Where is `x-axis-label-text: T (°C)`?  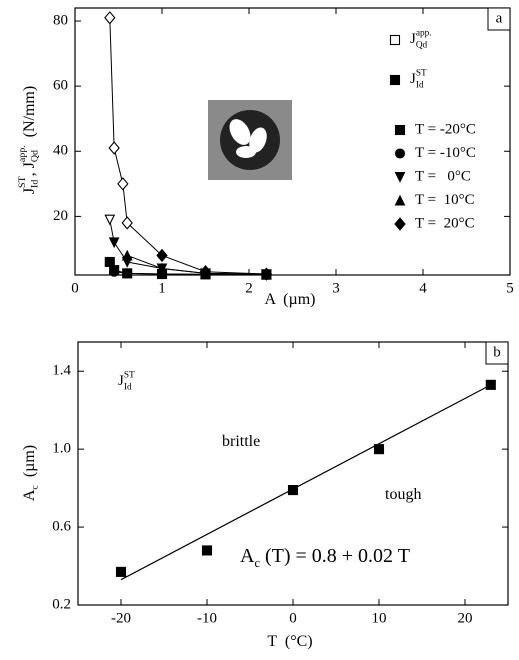
x-axis-label-text: T (°C) is located at coordinates (289, 641).